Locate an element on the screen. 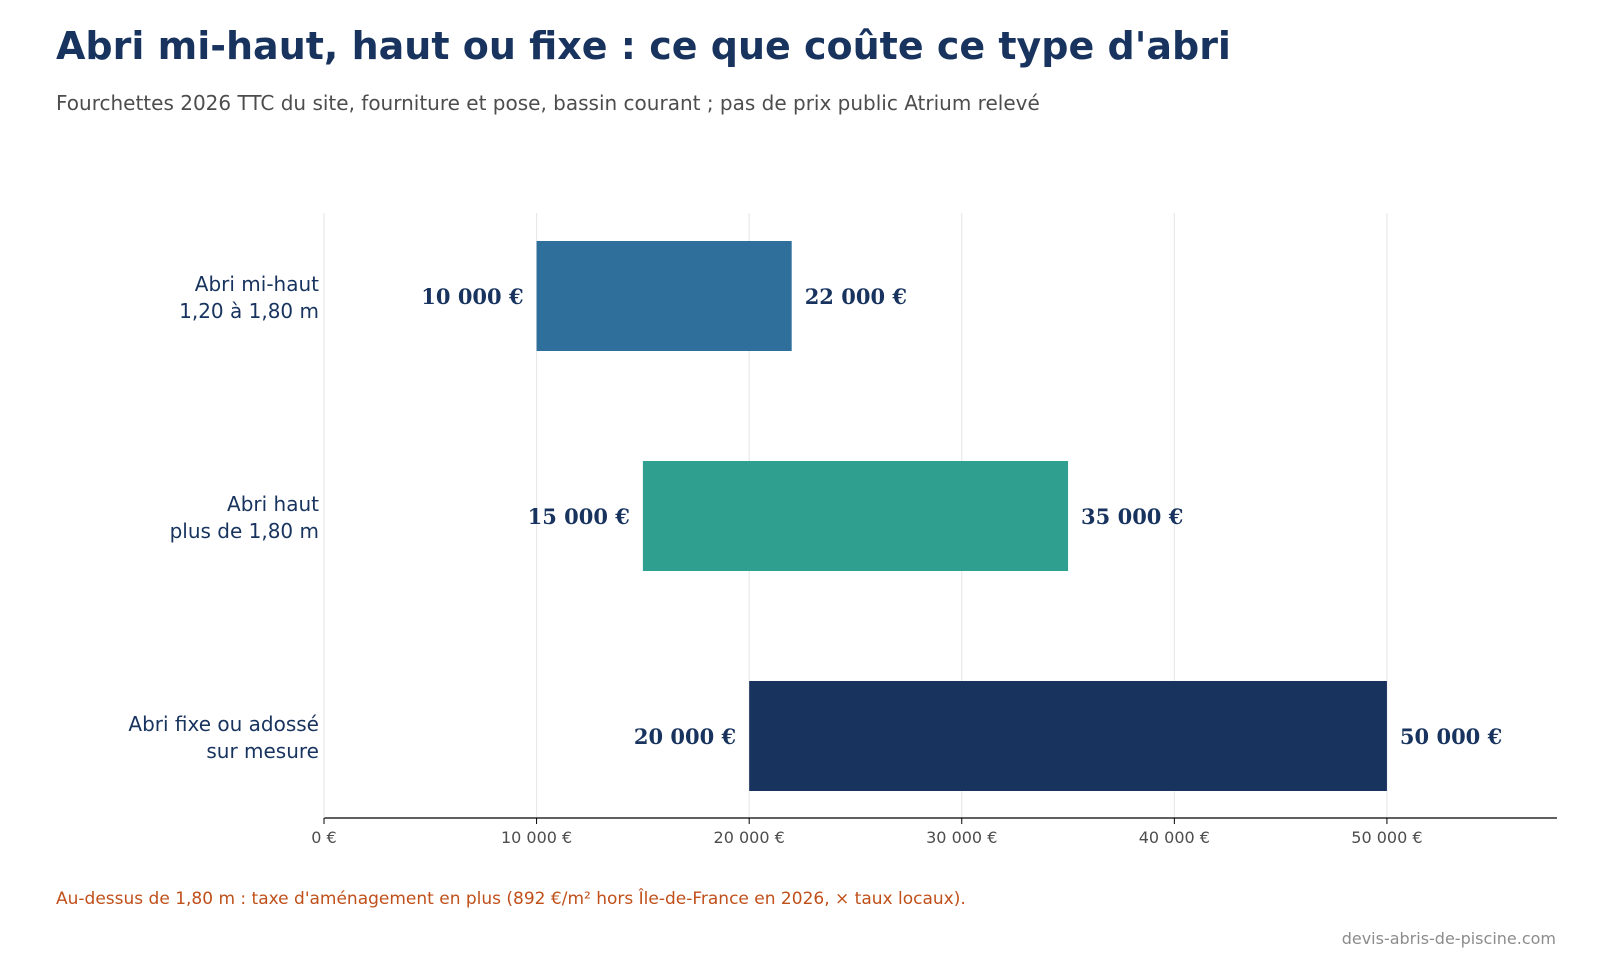  min-value-label: 15 000 € is located at coordinates (579, 516).